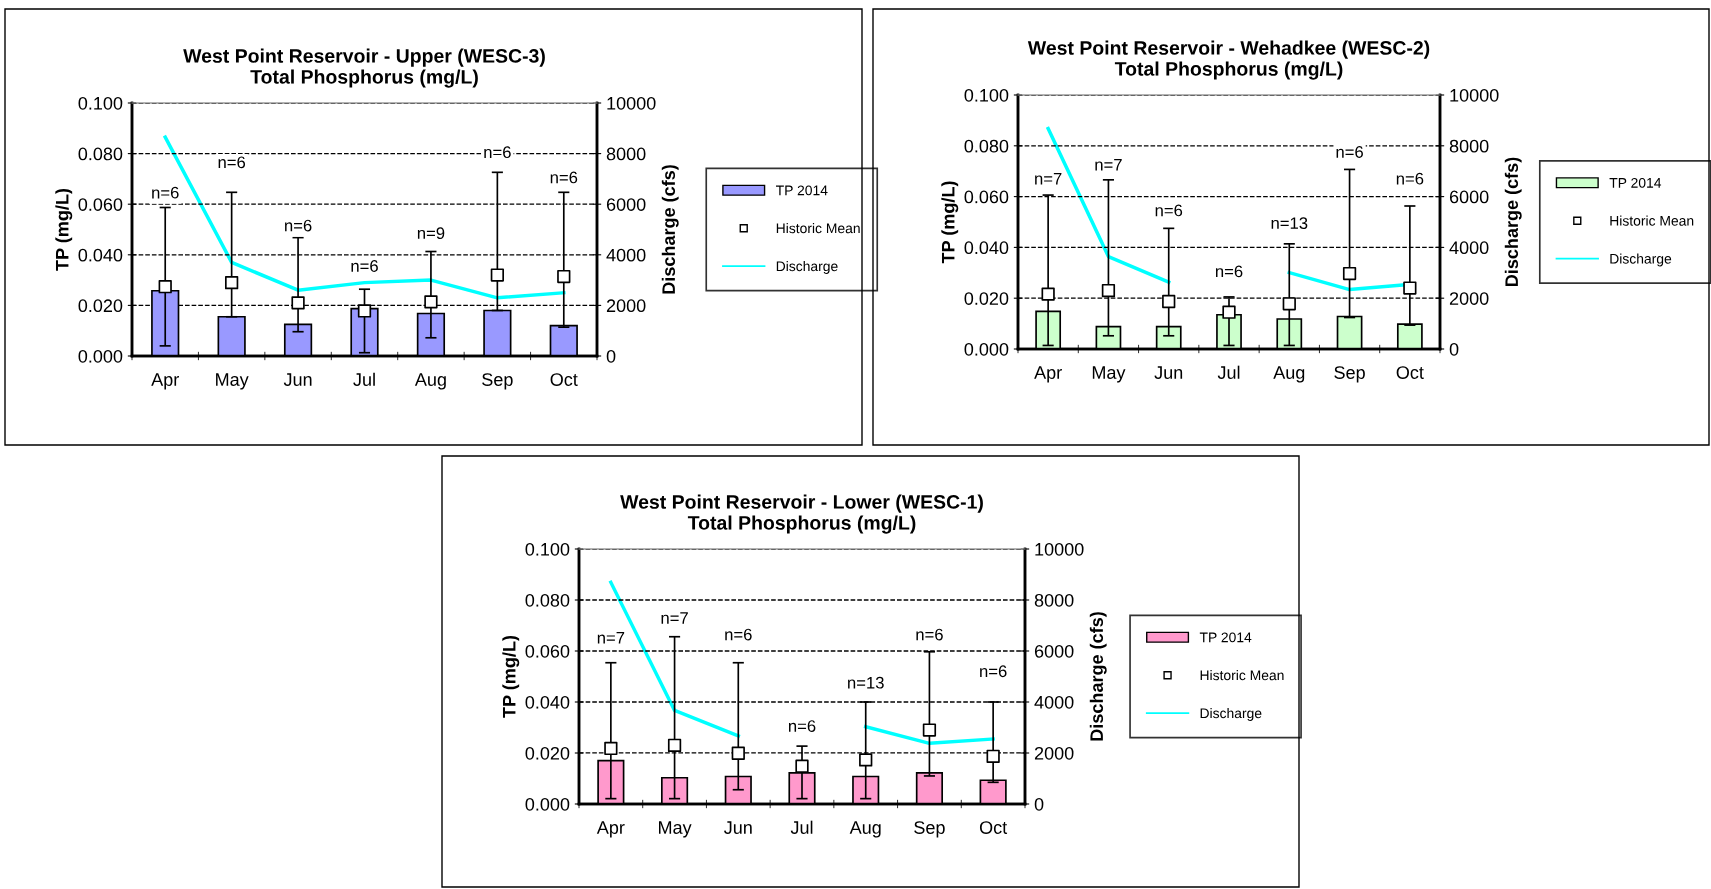 The width and height of the screenshot is (1711, 889). What do you see at coordinates (431, 233) in the screenshot?
I see `annotation: n=9` at bounding box center [431, 233].